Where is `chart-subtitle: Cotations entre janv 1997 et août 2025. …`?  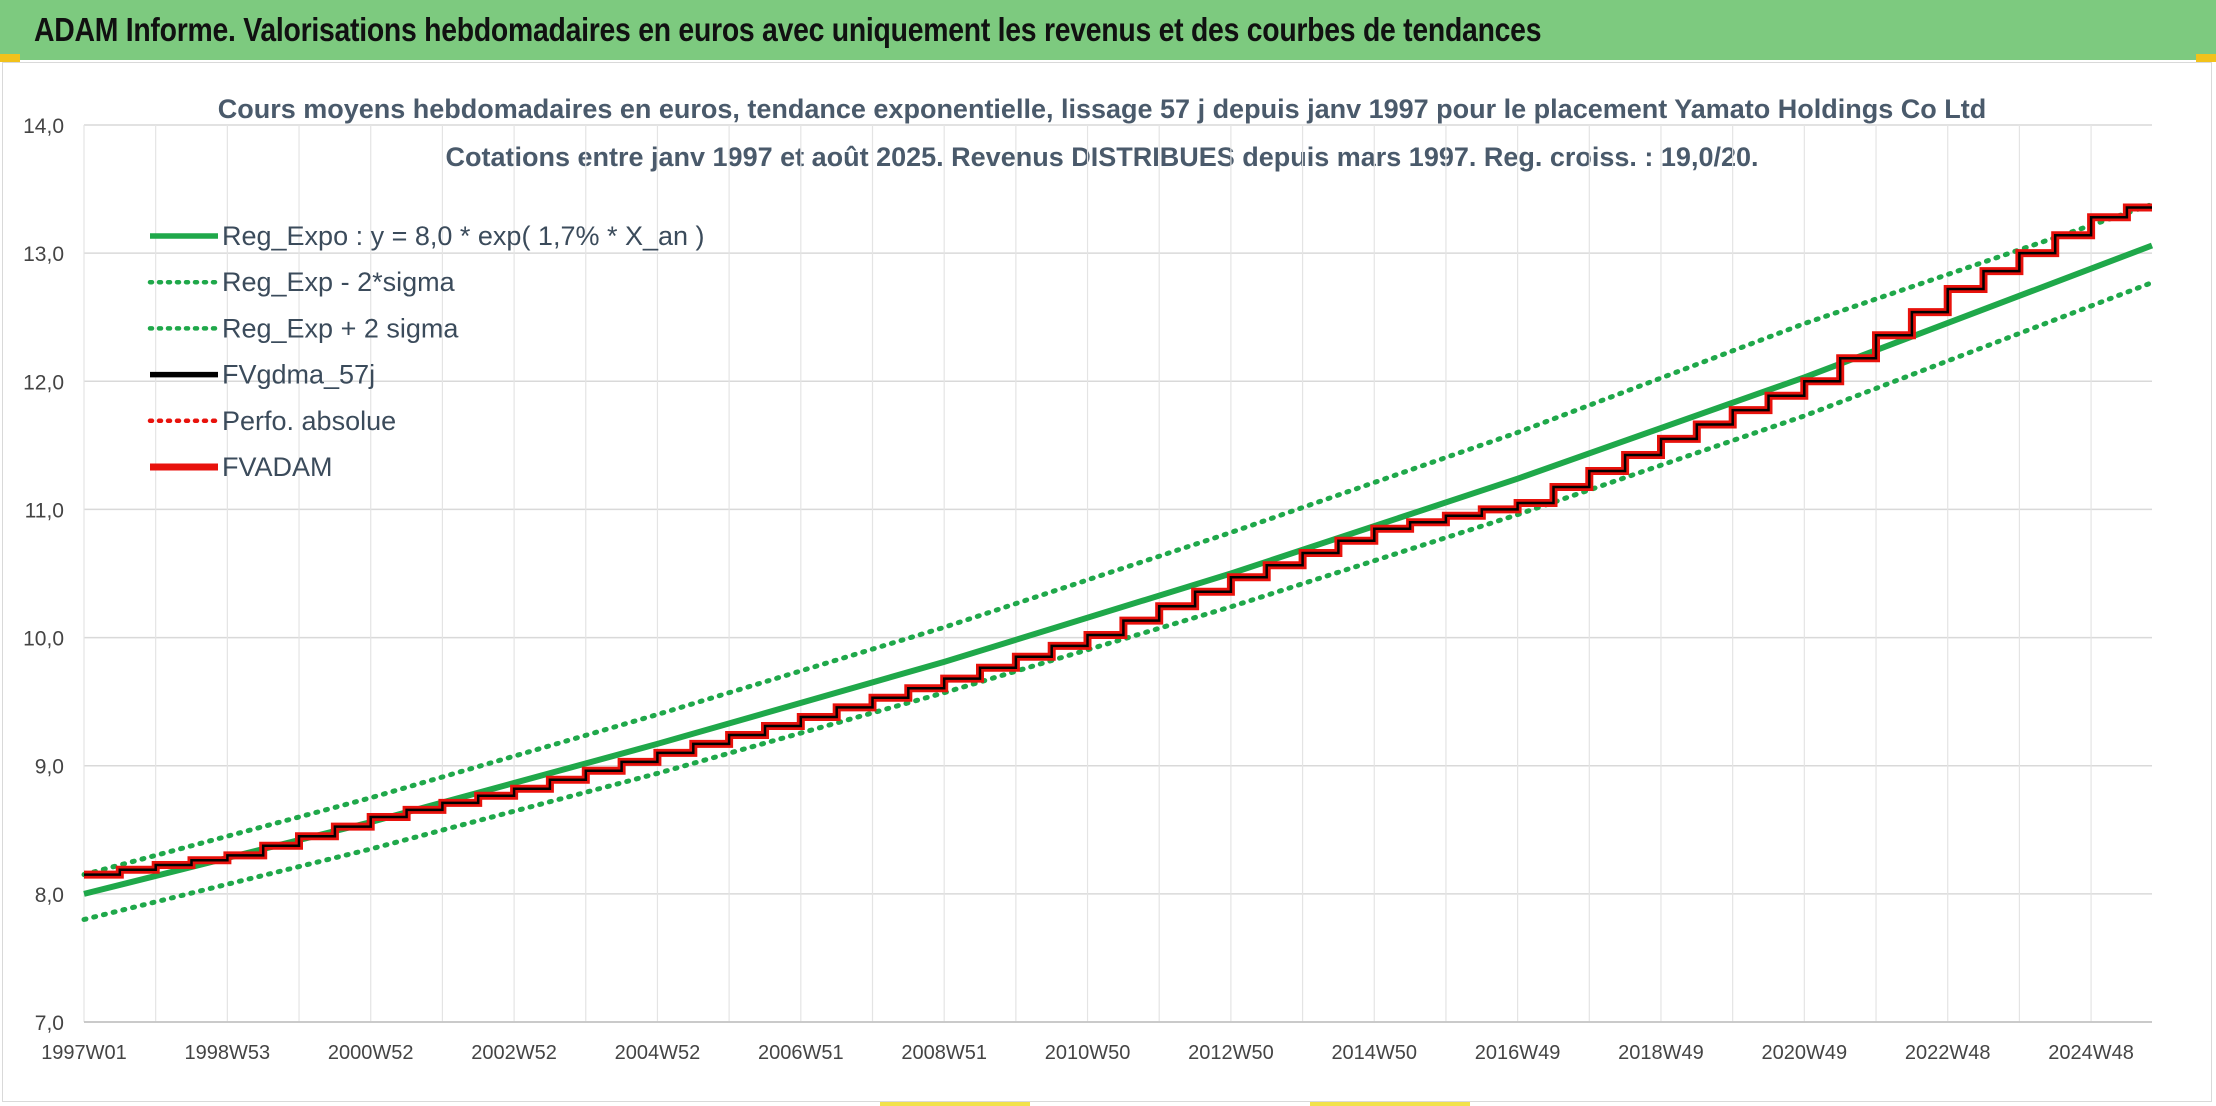
chart-subtitle: Cotations entre janv 1997 et août 2025. … is located at coordinates (1101, 157).